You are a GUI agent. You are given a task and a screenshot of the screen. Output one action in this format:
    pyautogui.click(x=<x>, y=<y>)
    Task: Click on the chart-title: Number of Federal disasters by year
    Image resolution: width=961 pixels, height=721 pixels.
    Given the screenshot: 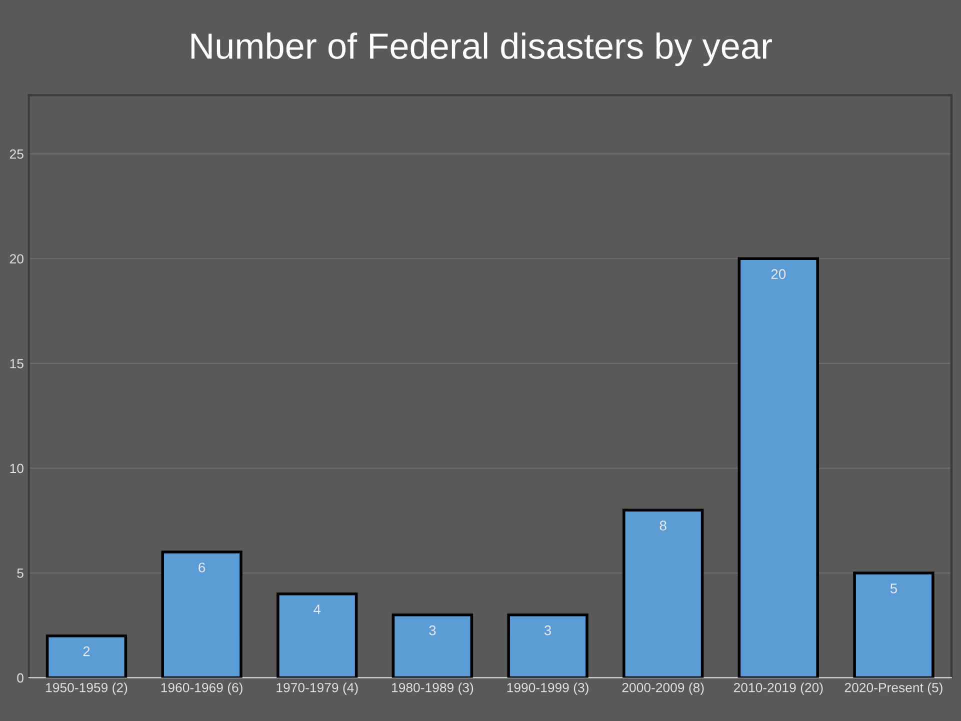 What is the action you would take?
    pyautogui.click(x=481, y=49)
    